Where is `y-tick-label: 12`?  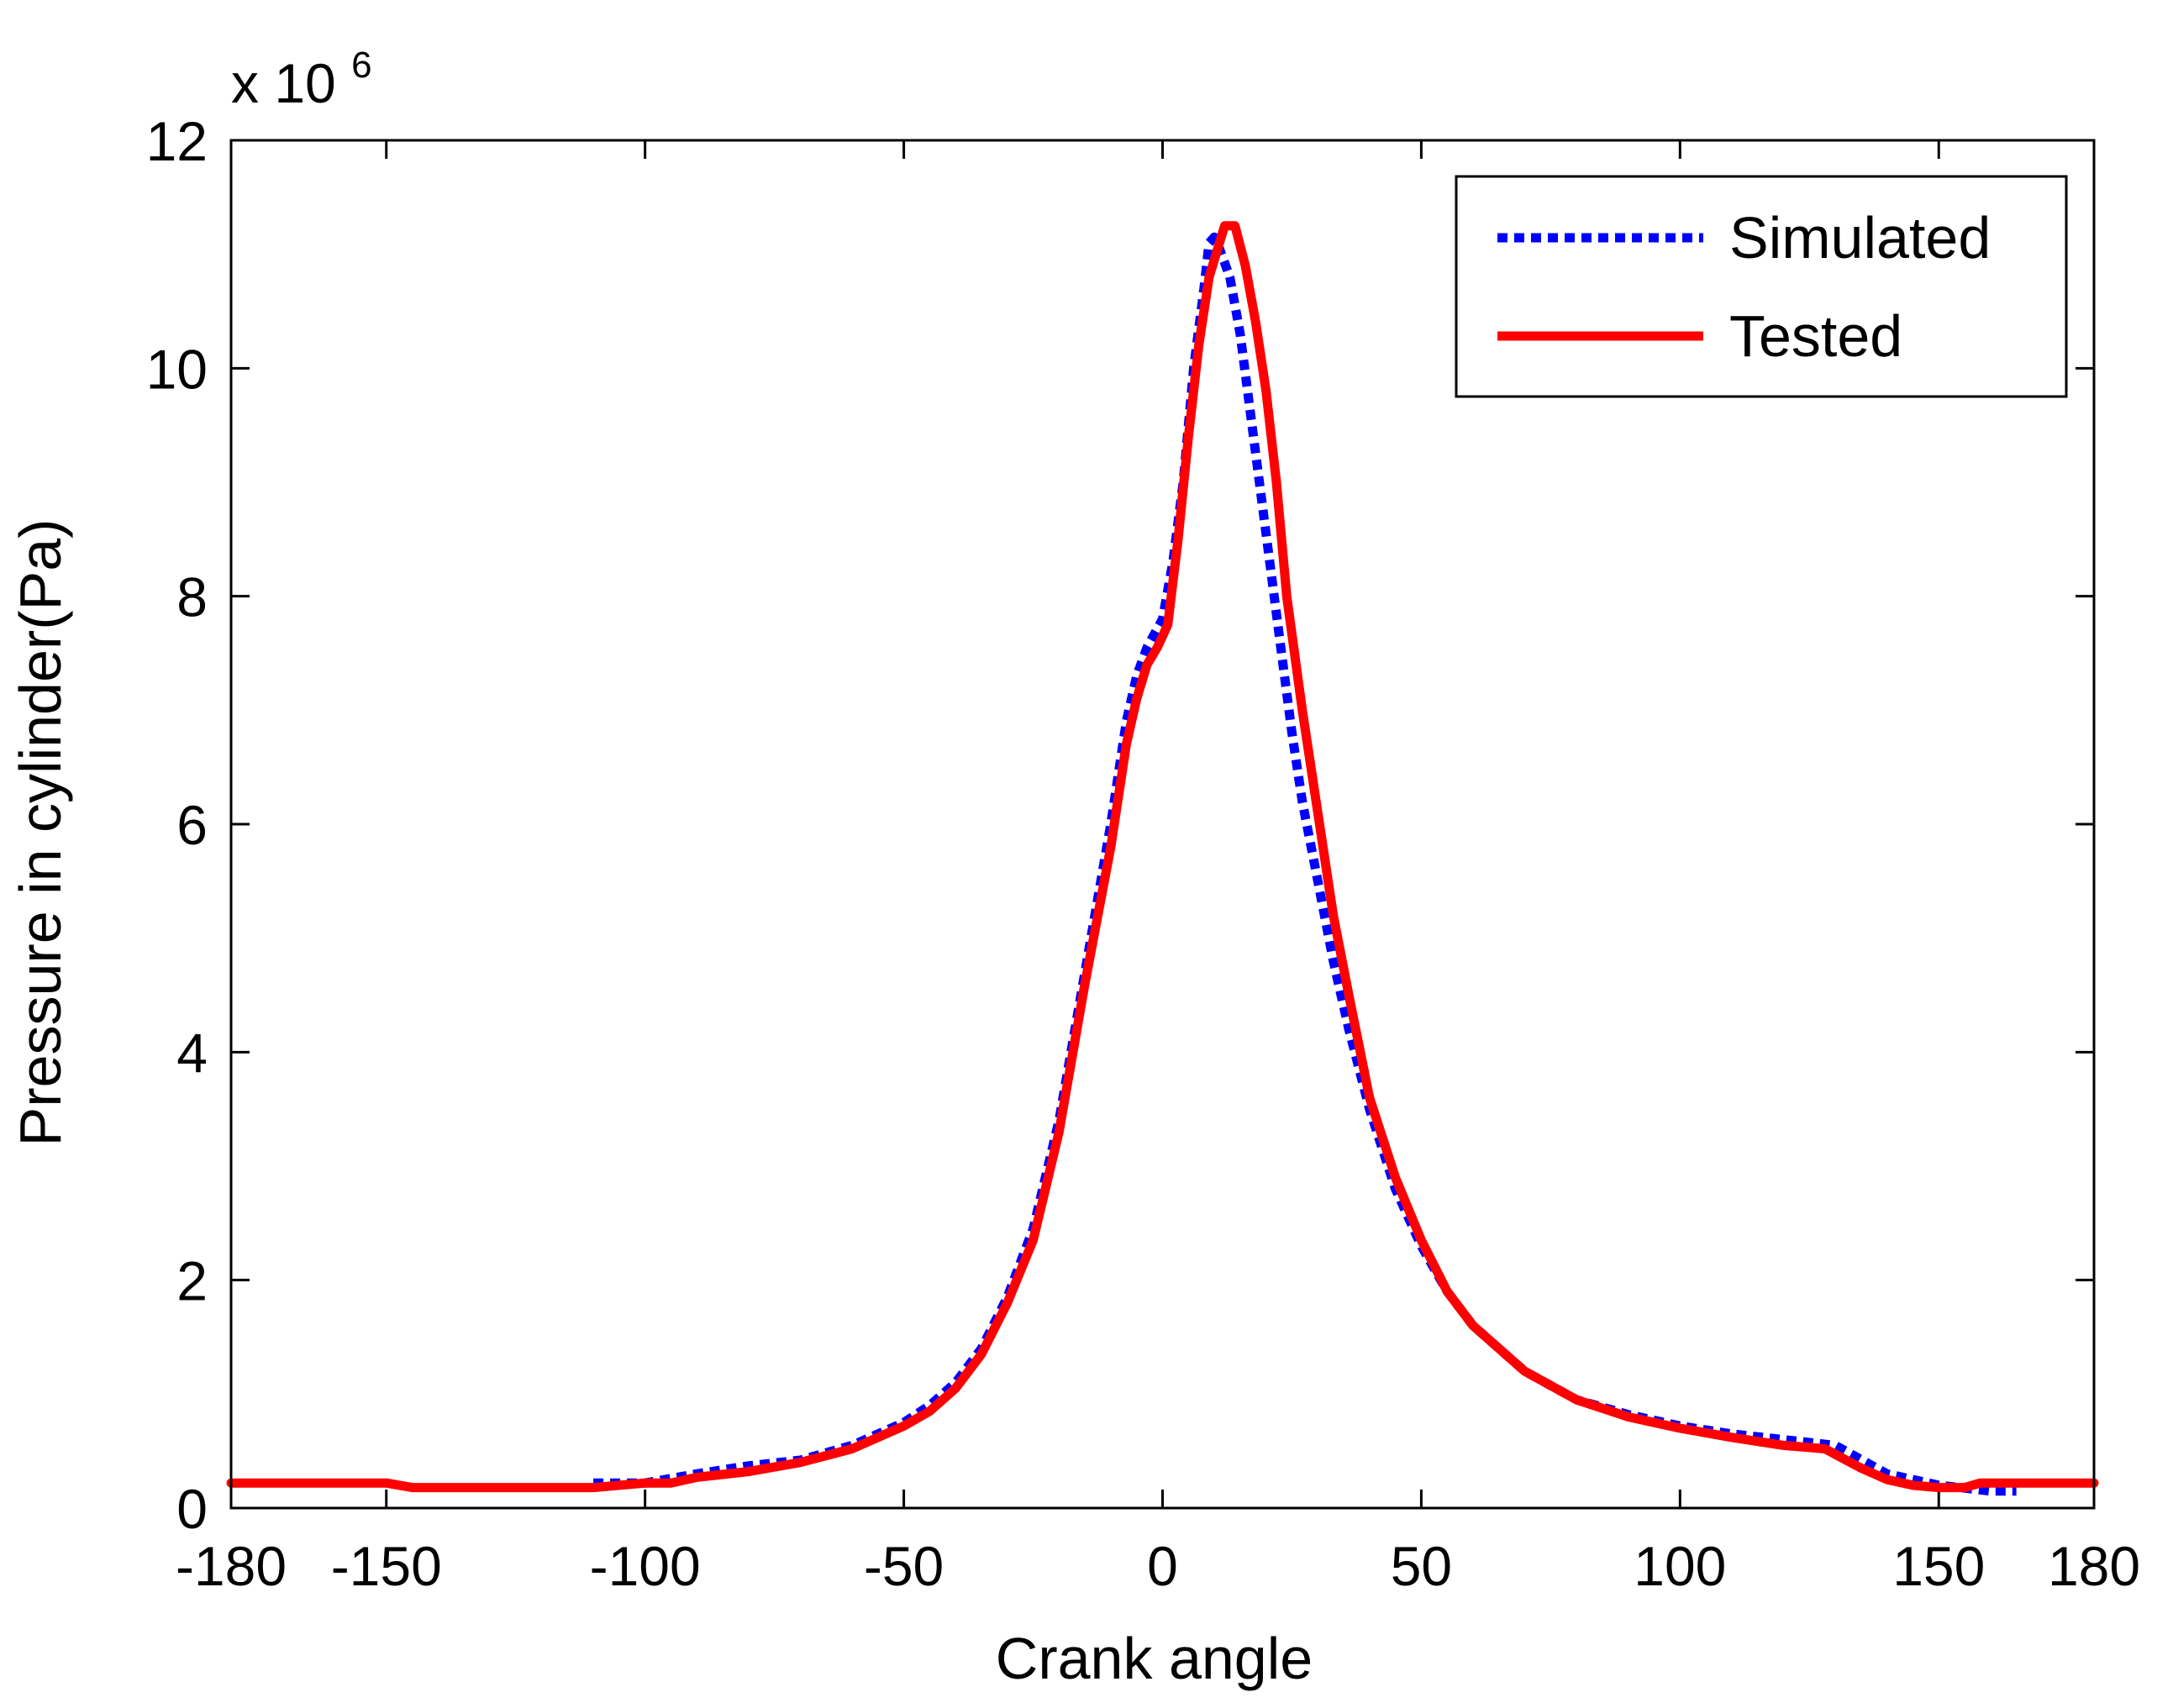
y-tick-label: 12 is located at coordinates (177, 141).